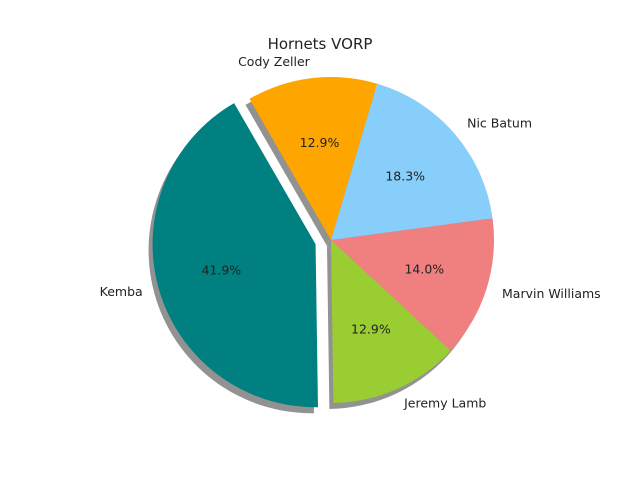  Describe the element at coordinates (320, 44) in the screenshot. I see `chart-title: Hornets VORP` at that location.